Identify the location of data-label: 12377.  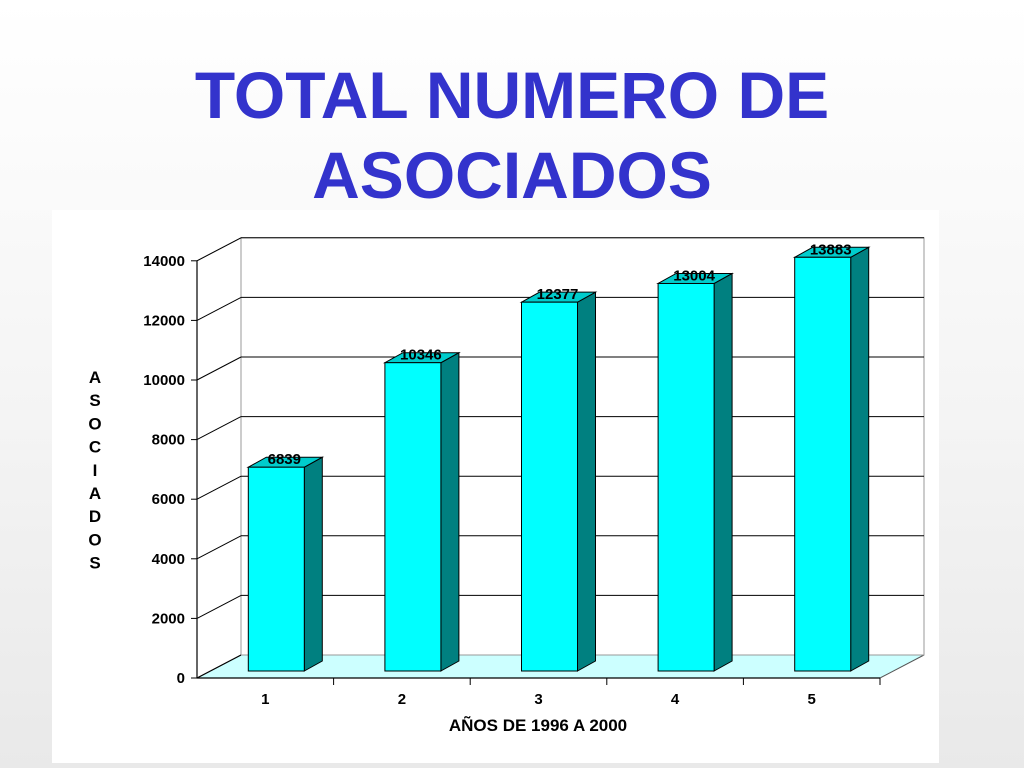
(558, 294).